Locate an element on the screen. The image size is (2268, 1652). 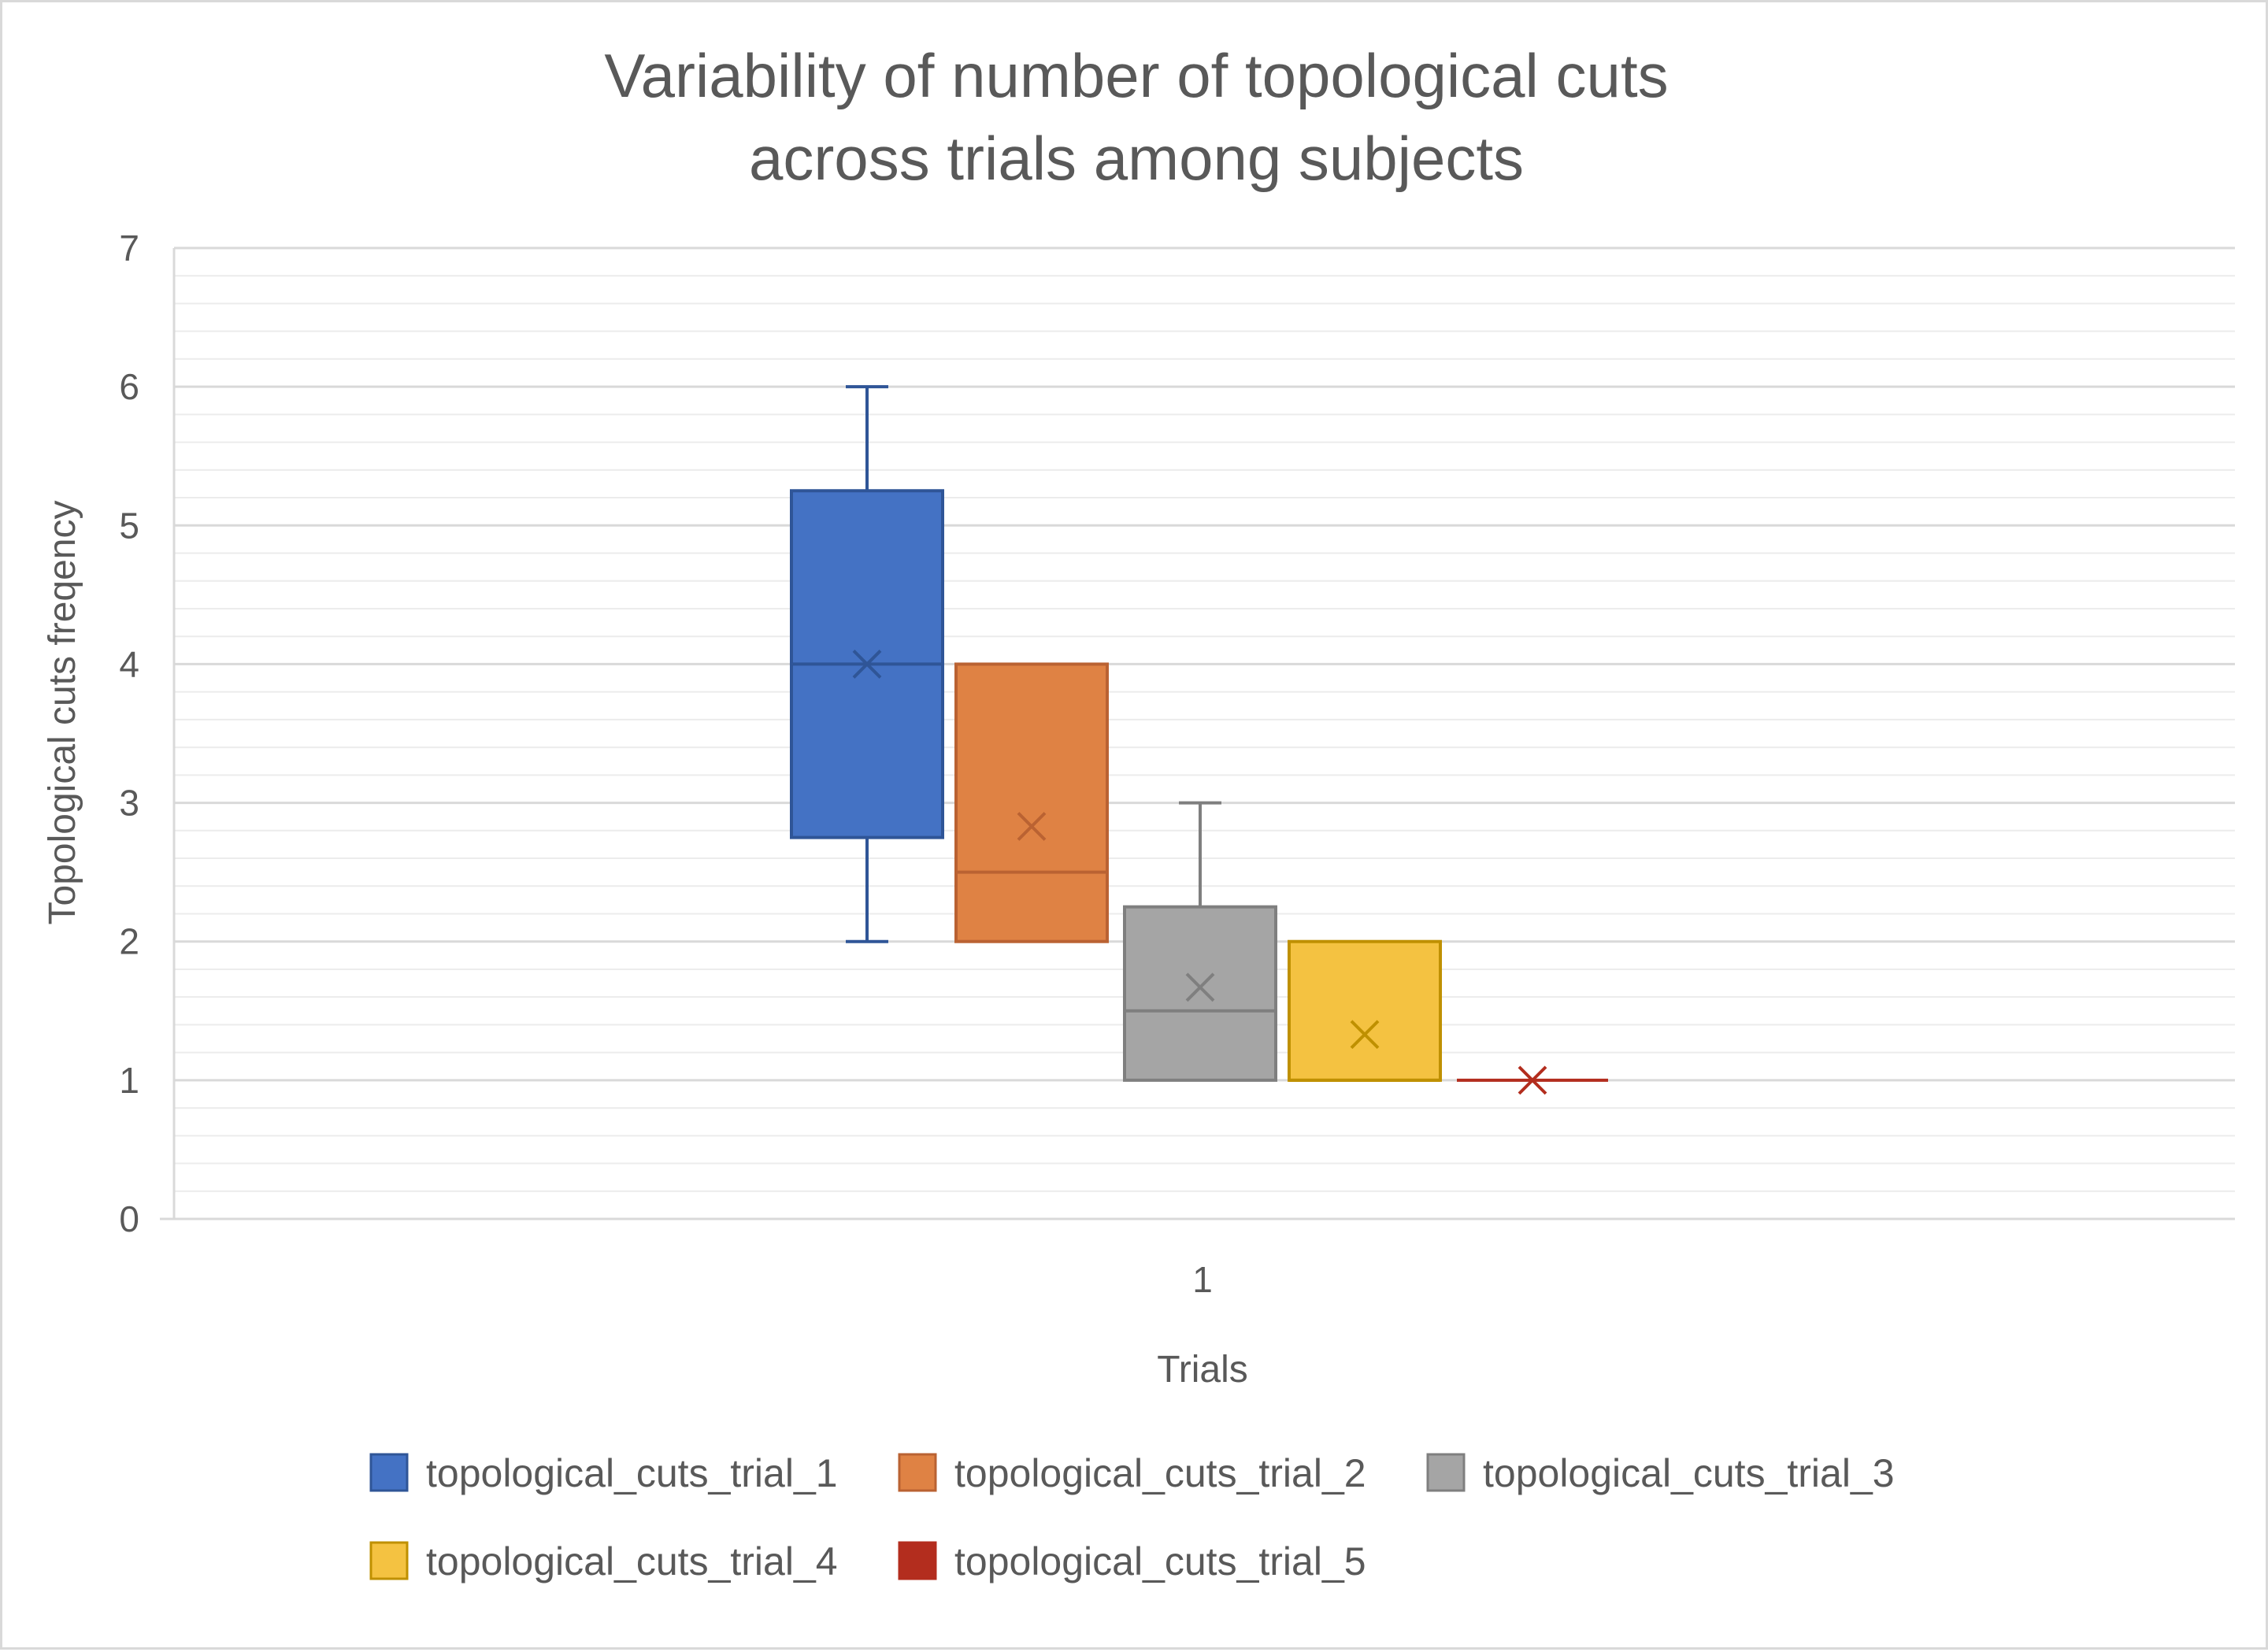
legend-item: topological_cuts_trial_3 is located at coordinates (1660, 1473).